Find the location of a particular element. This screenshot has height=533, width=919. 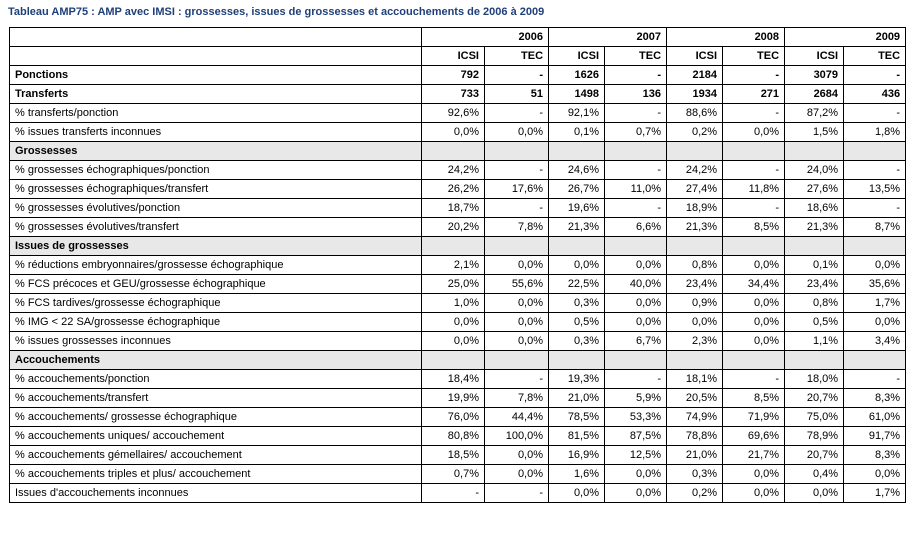

value-cell: 0,4% is located at coordinates (814, 474).